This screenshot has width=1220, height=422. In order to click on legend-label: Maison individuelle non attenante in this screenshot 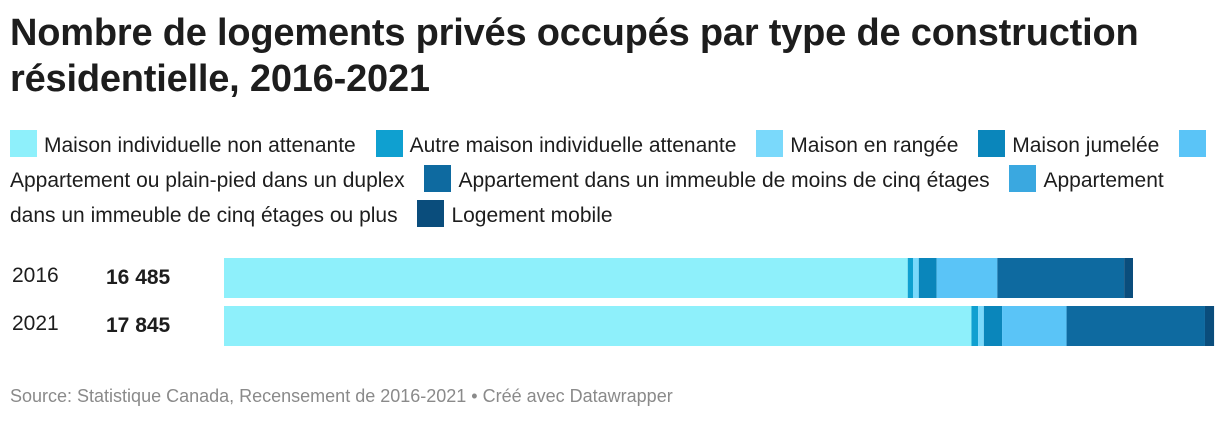, I will do `click(200, 145)`.